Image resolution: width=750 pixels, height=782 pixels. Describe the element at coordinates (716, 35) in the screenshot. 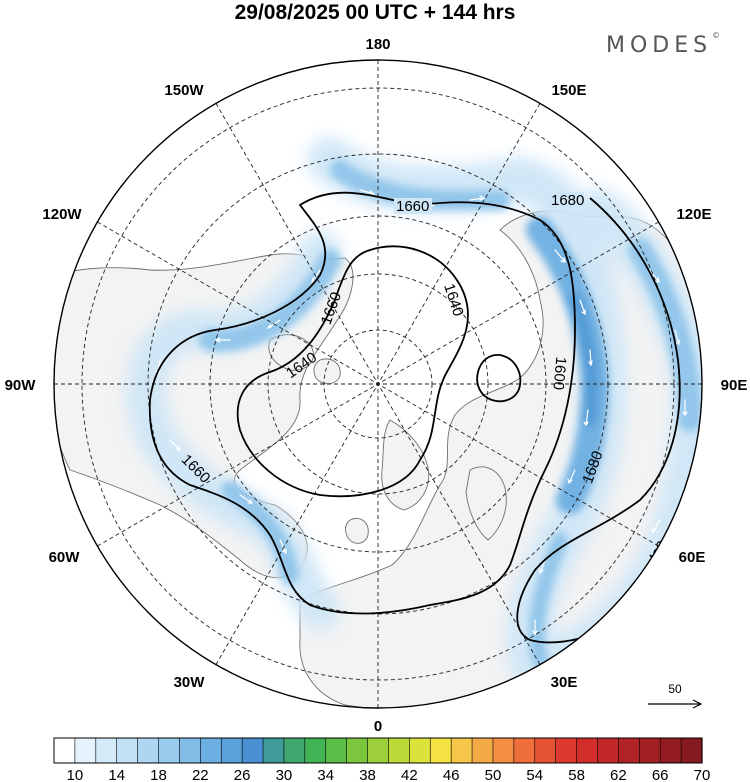

I see `copyright-mark: ©` at that location.